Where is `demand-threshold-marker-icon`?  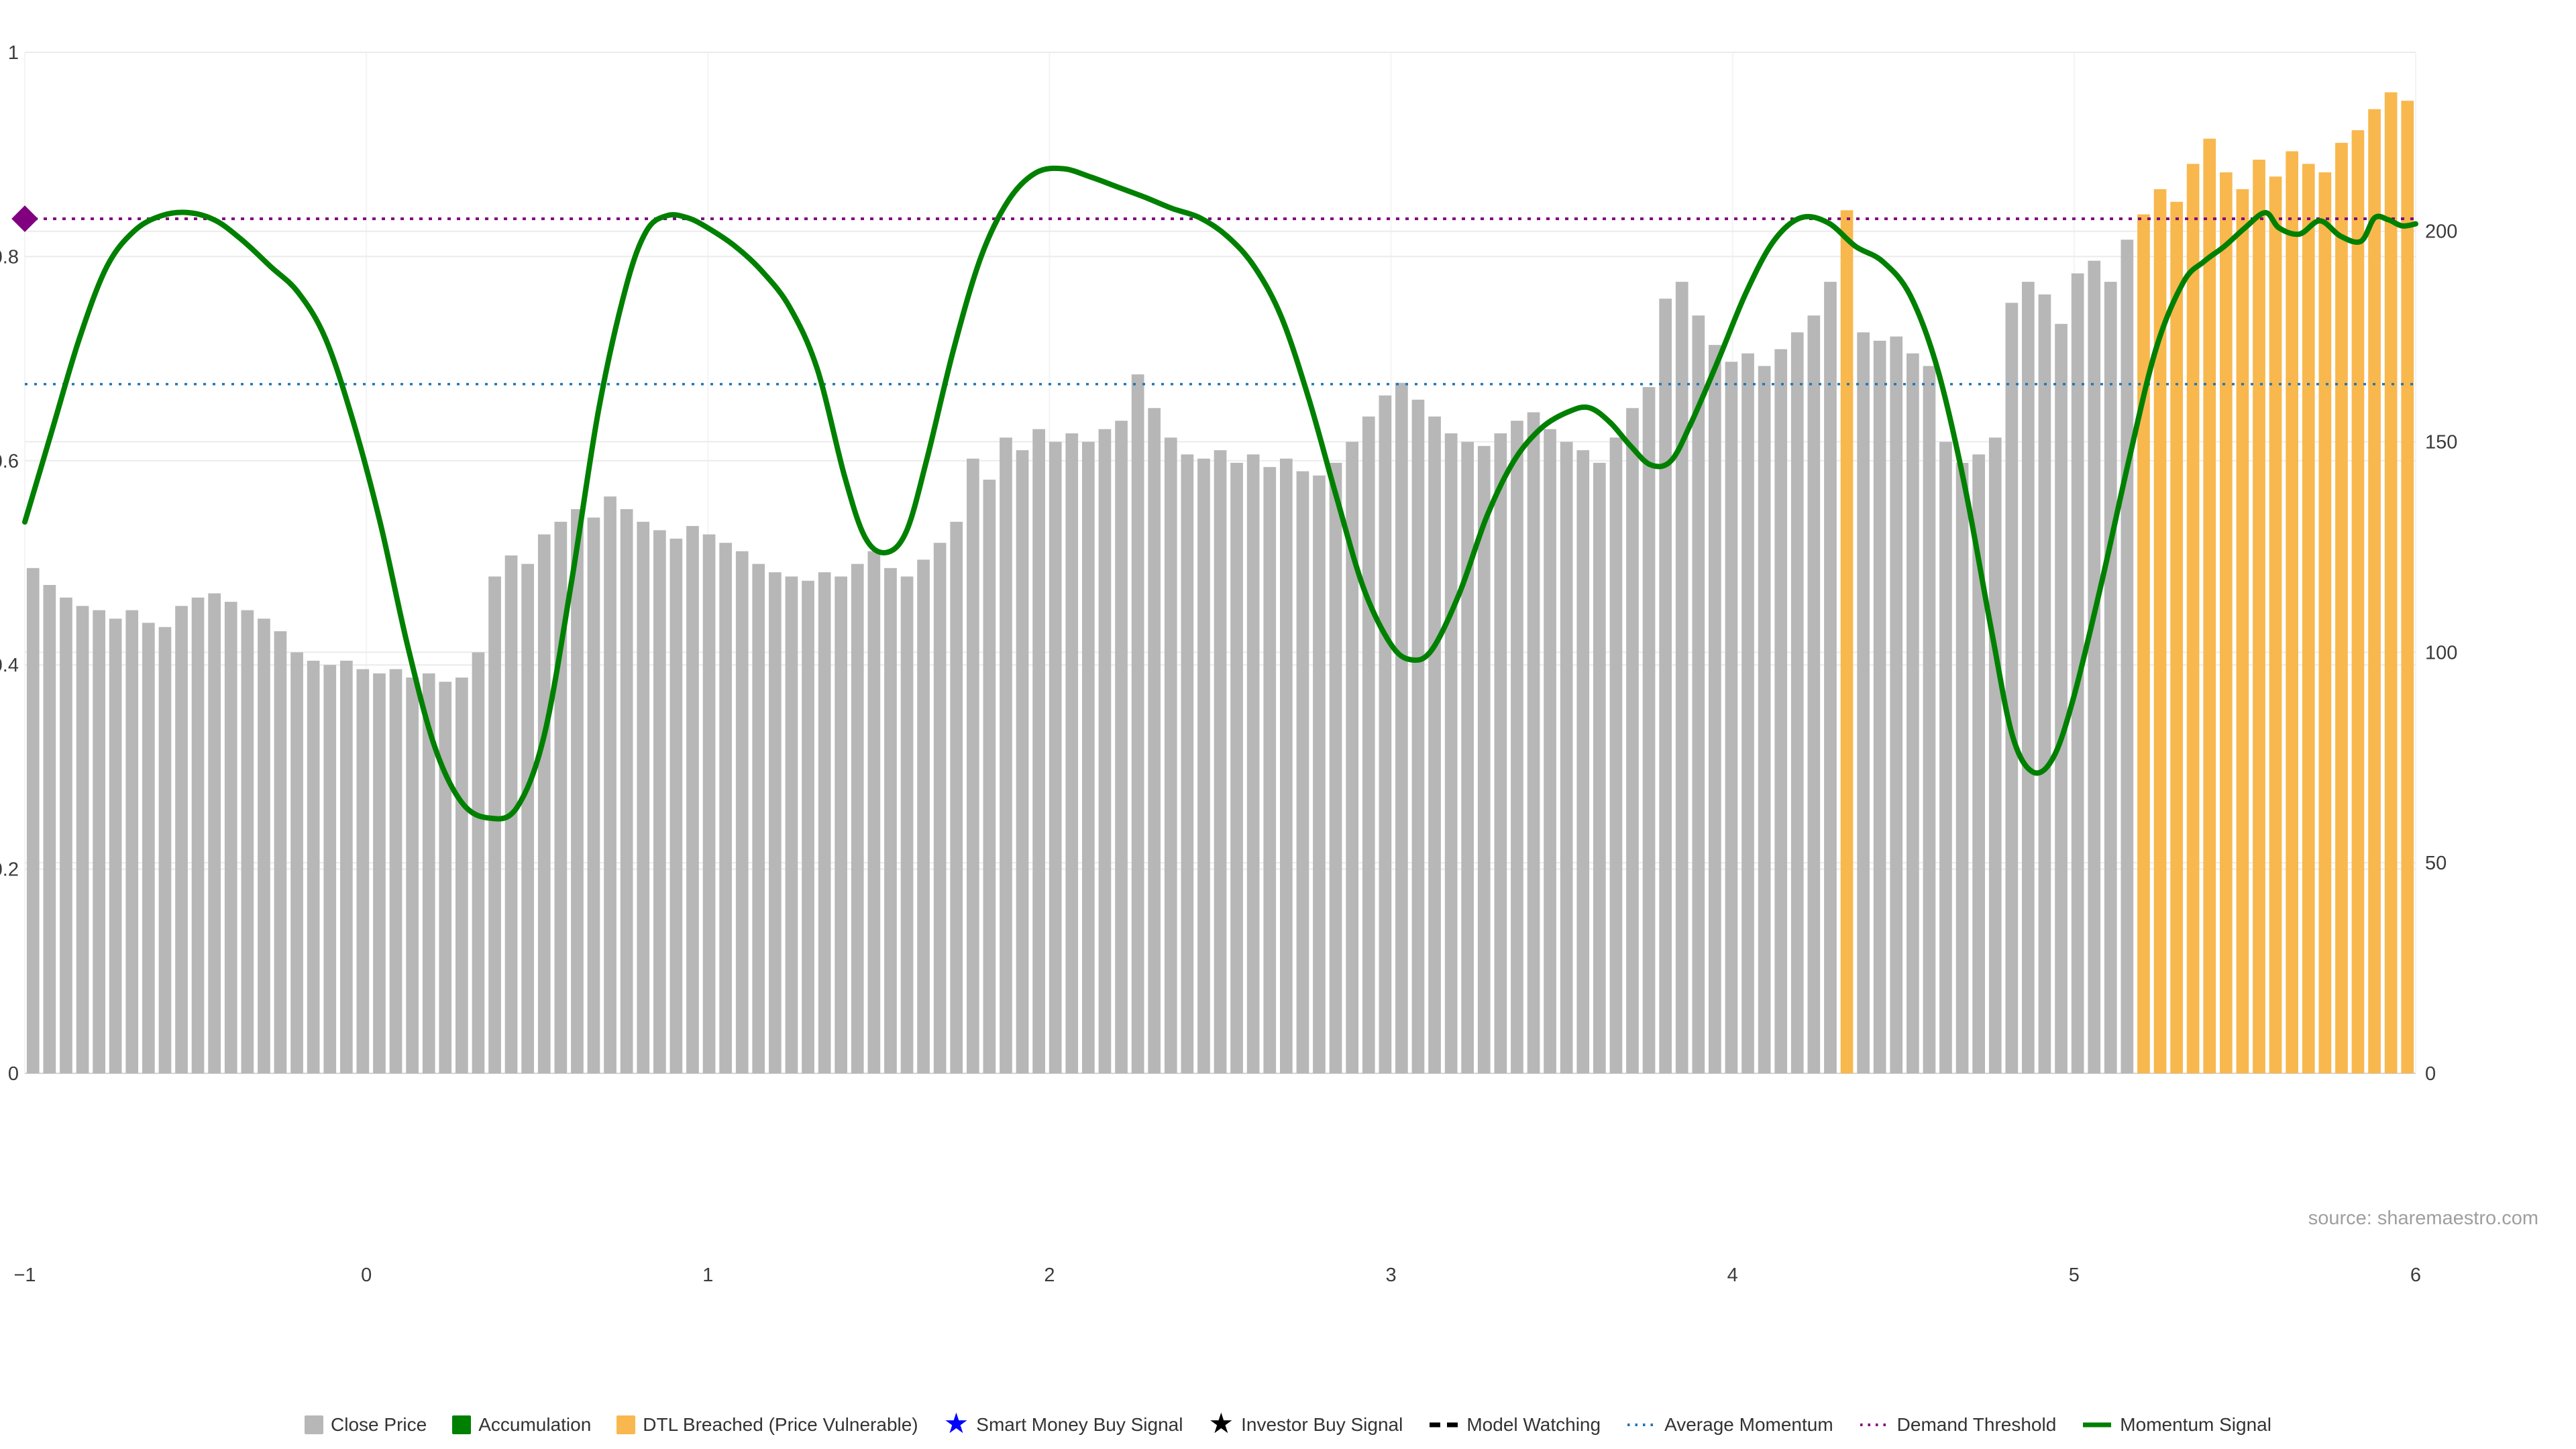
demand-threshold-marker-icon is located at coordinates (1874, 1425).